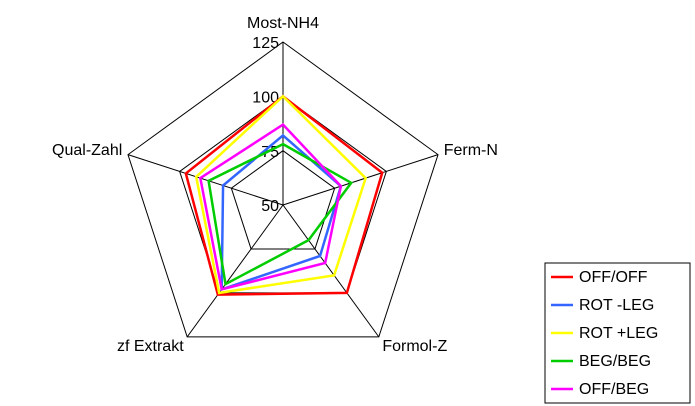  I want to click on tick-label: 100, so click(265, 98).